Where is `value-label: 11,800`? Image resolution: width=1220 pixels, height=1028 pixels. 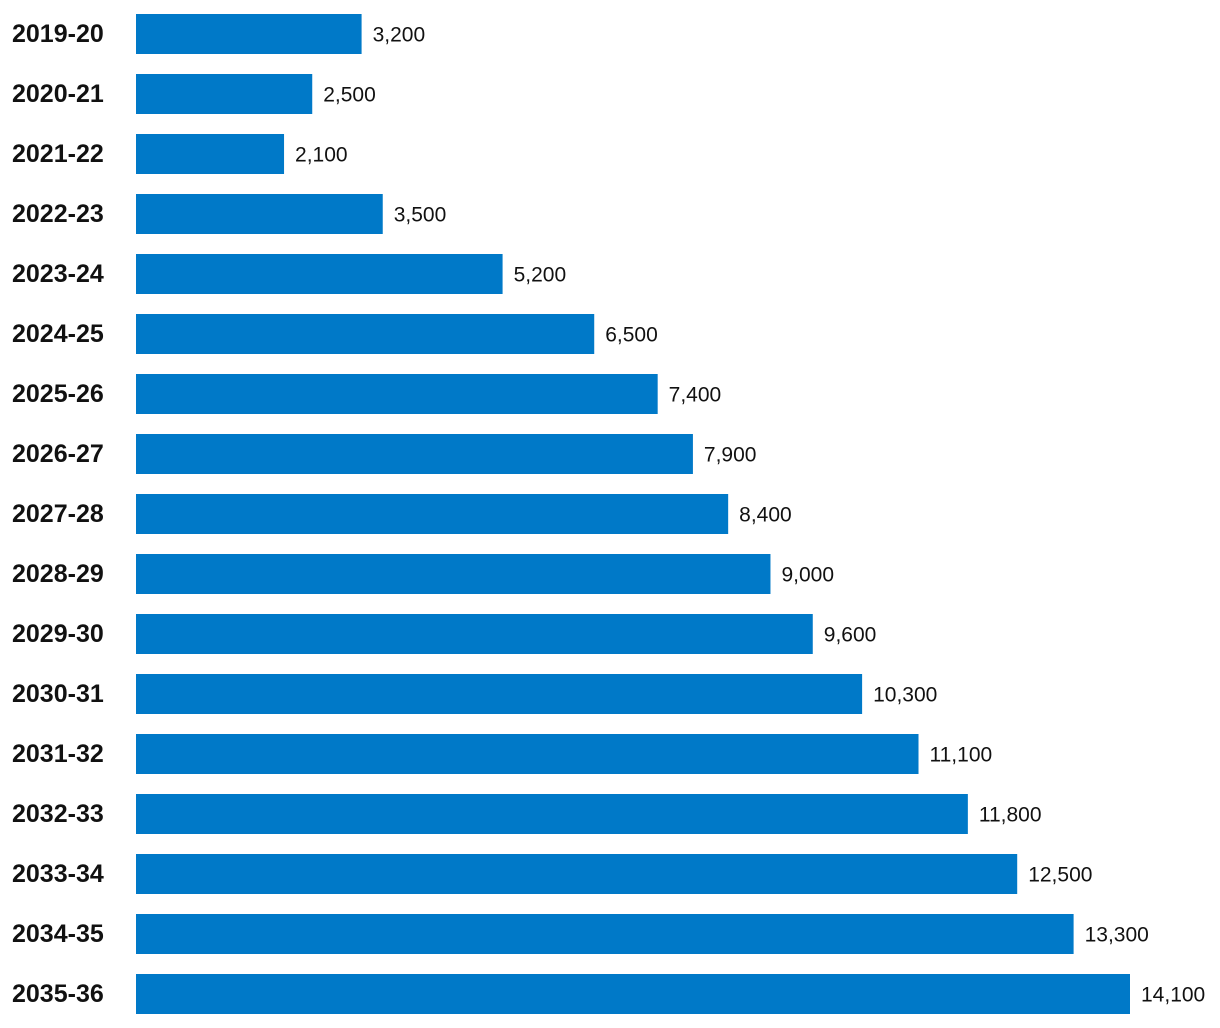
value-label: 11,800 is located at coordinates (1010, 815).